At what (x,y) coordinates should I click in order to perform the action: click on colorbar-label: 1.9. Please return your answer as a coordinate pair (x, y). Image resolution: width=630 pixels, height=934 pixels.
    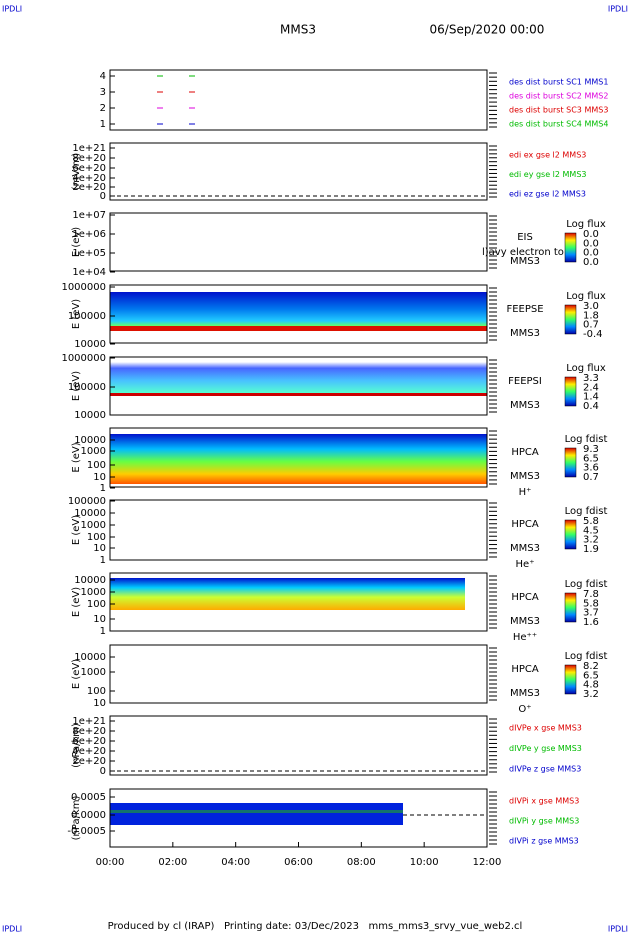
    Looking at the image, I should click on (591, 549).